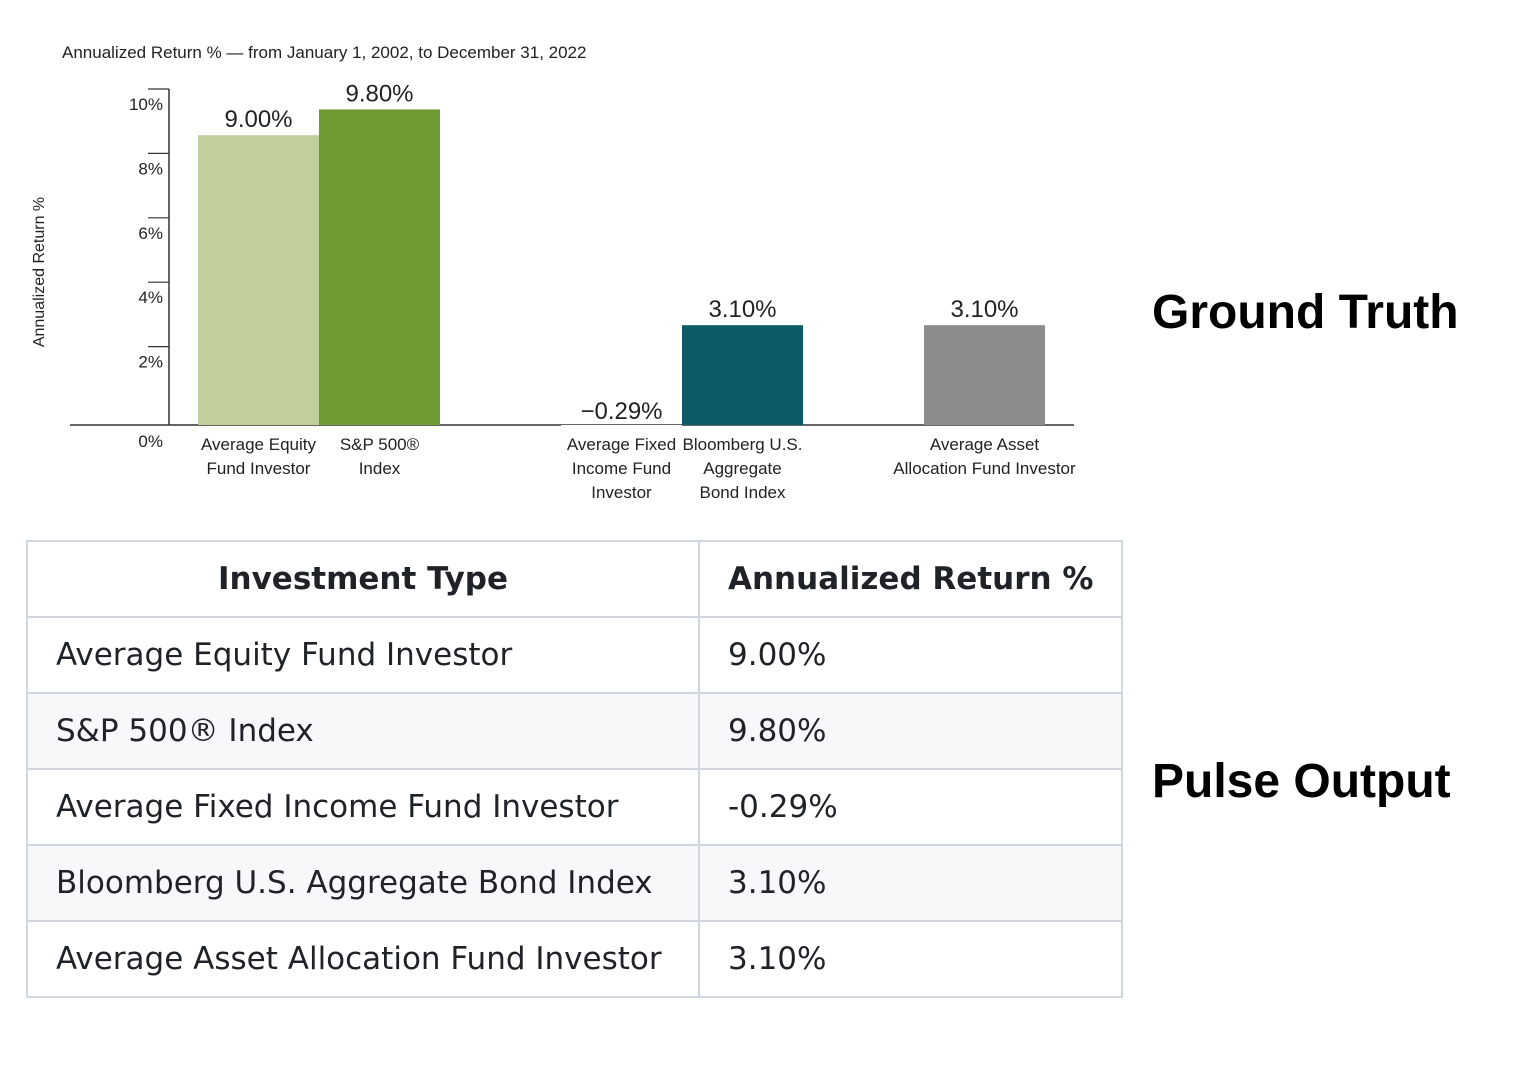 This screenshot has width=1538, height=1068. Describe the element at coordinates (380, 444) in the screenshot. I see `x-tick-label-line: S&P 500®` at that location.